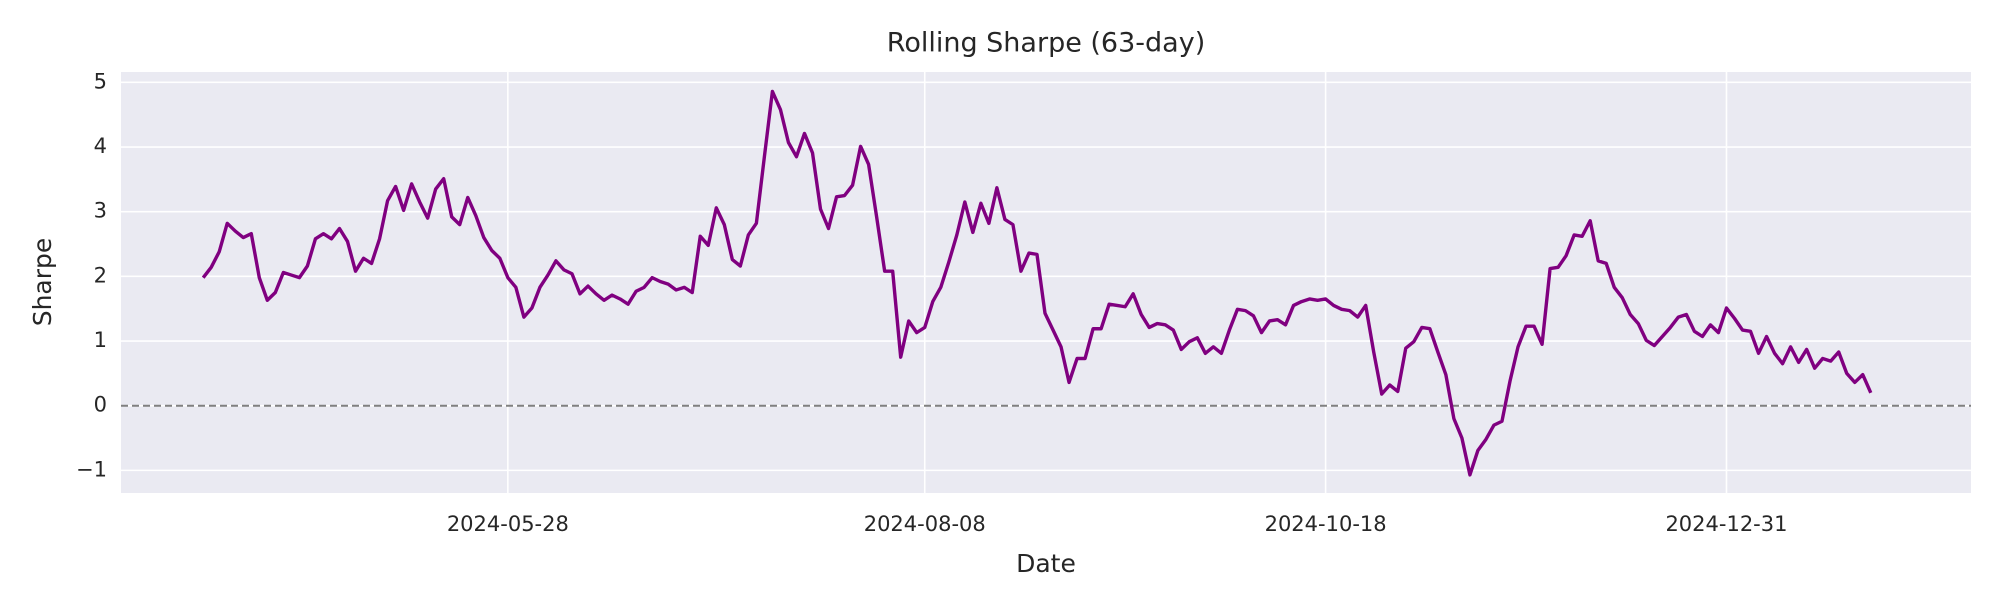  Describe the element at coordinates (42, 282) in the screenshot. I see `y-axis-label: Sharpe` at that location.